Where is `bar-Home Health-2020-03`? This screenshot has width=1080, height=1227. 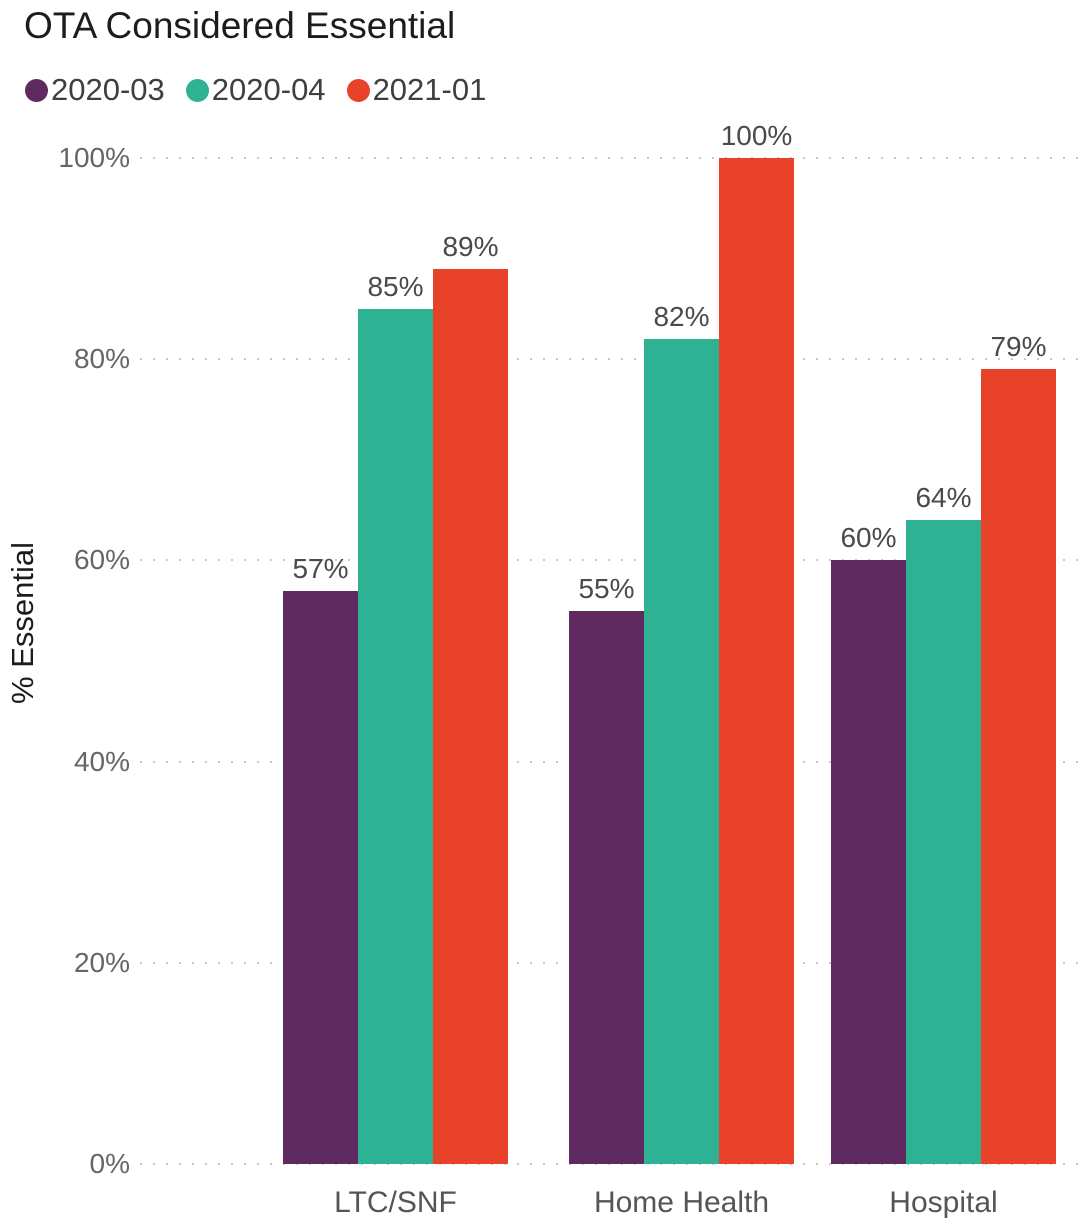
bar-Home Health-2020-03 is located at coordinates (606, 887).